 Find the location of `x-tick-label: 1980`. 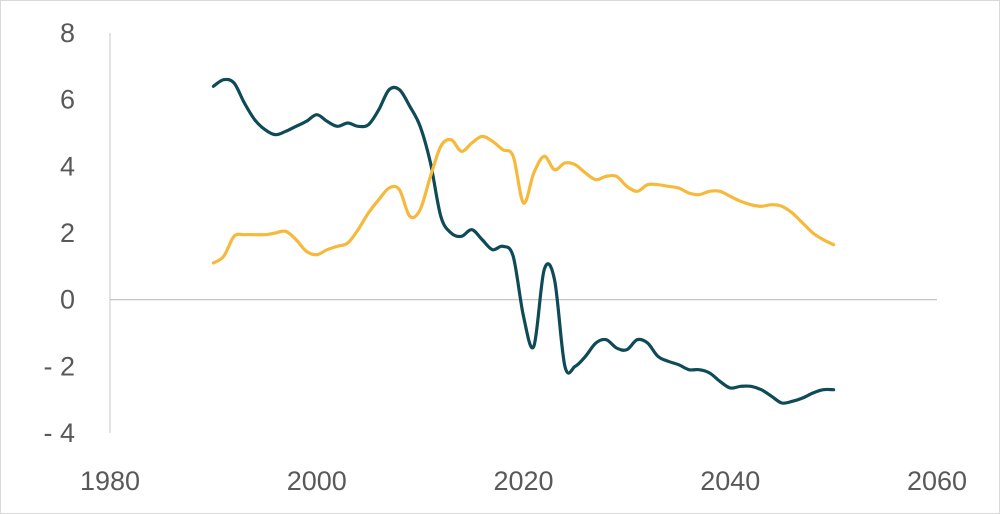

x-tick-label: 1980 is located at coordinates (110, 481).